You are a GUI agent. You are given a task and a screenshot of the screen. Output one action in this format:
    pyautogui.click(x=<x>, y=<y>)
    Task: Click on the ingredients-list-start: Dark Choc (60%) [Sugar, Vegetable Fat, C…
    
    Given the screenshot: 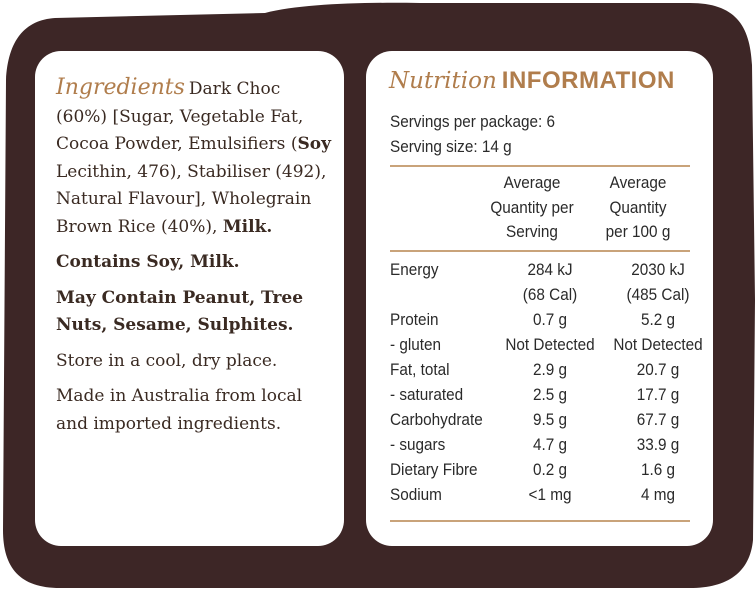 What is the action you would take?
    pyautogui.click(x=180, y=116)
    